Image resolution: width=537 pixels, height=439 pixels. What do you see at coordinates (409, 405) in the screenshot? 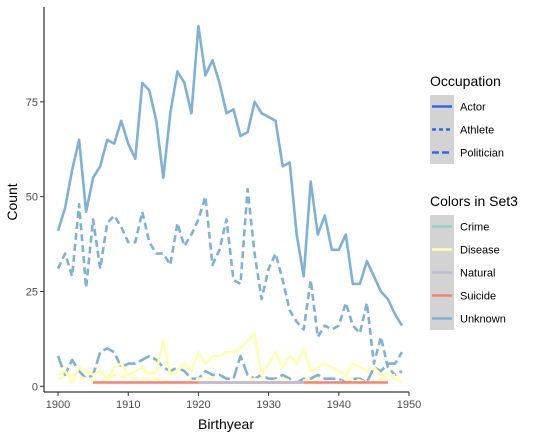
I see `x-tick-label: 1950` at bounding box center [409, 405].